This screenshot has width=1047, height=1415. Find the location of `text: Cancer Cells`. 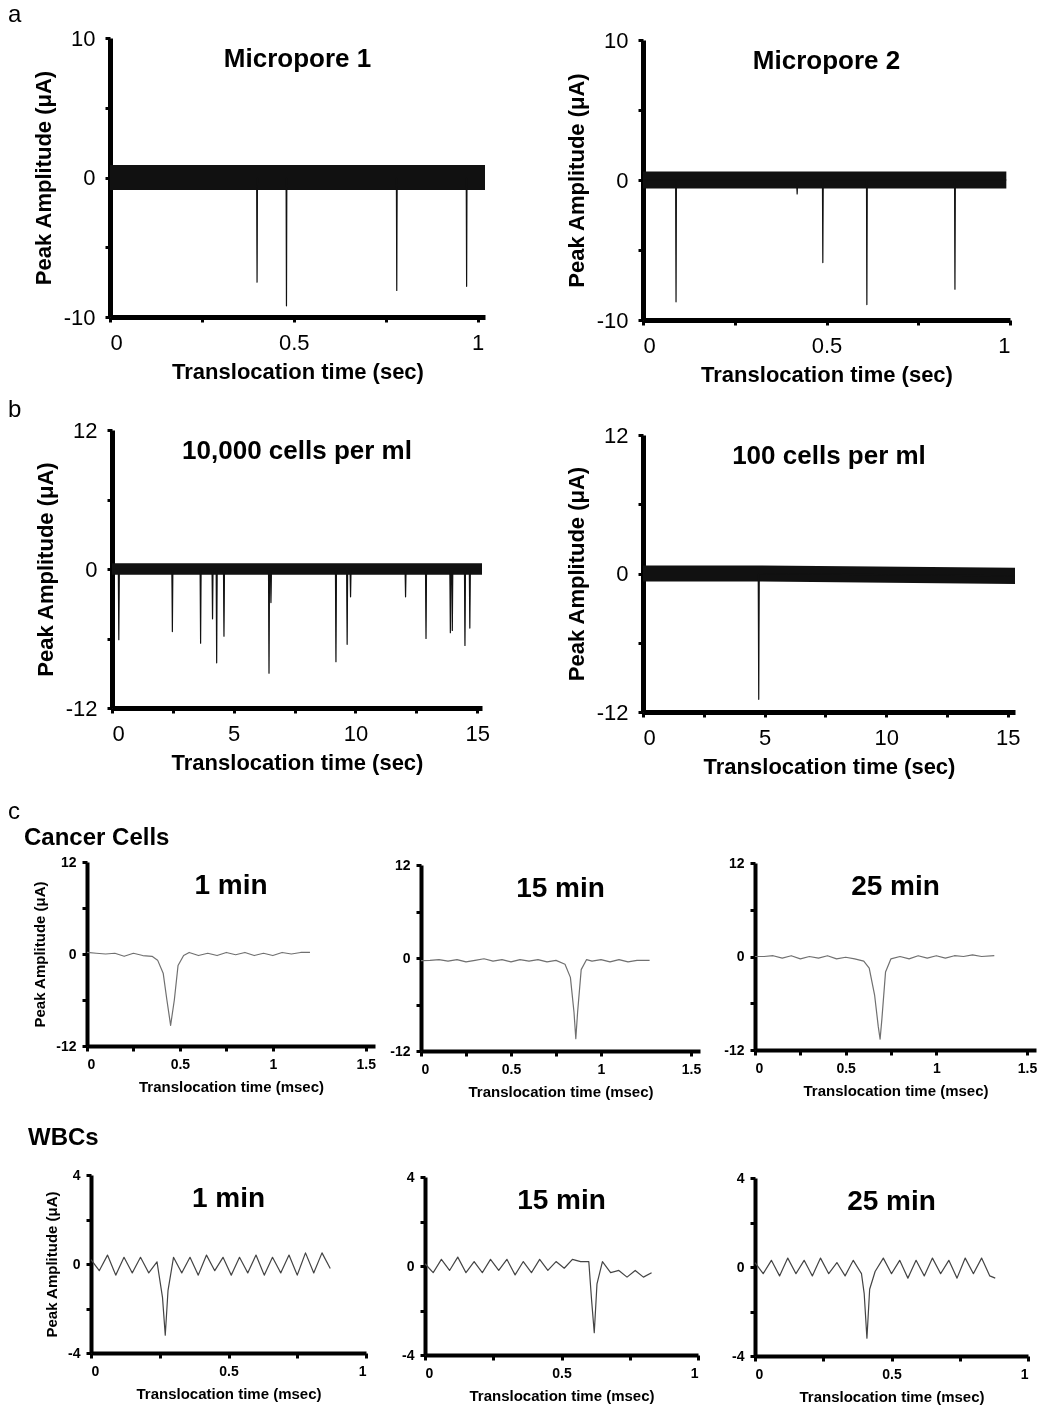

text: Cancer Cells is located at coordinates (97, 837).